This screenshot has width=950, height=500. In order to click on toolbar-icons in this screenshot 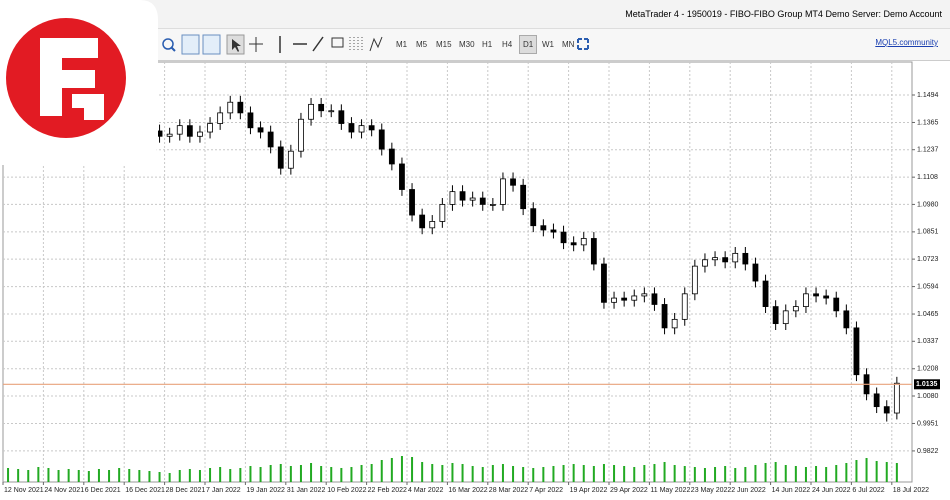, I will do `click(272, 44)`.